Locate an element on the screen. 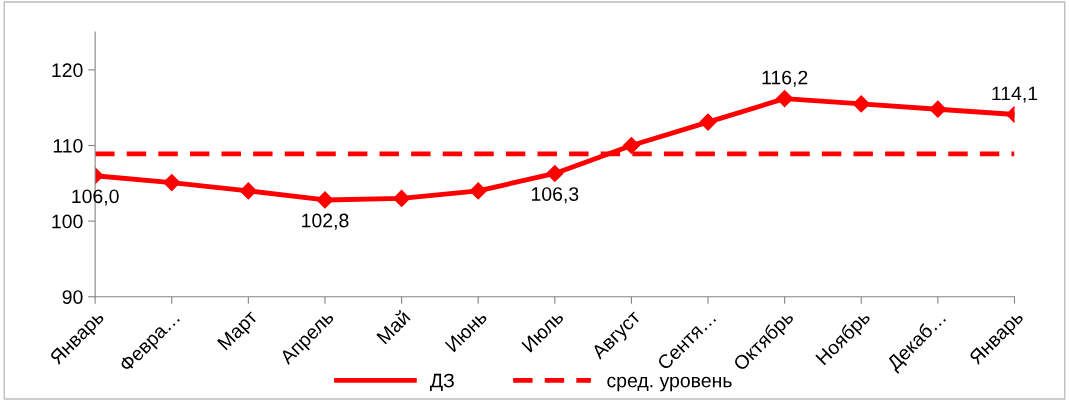 This screenshot has height=401, width=1069. data-label: 114,1 is located at coordinates (1015, 94).